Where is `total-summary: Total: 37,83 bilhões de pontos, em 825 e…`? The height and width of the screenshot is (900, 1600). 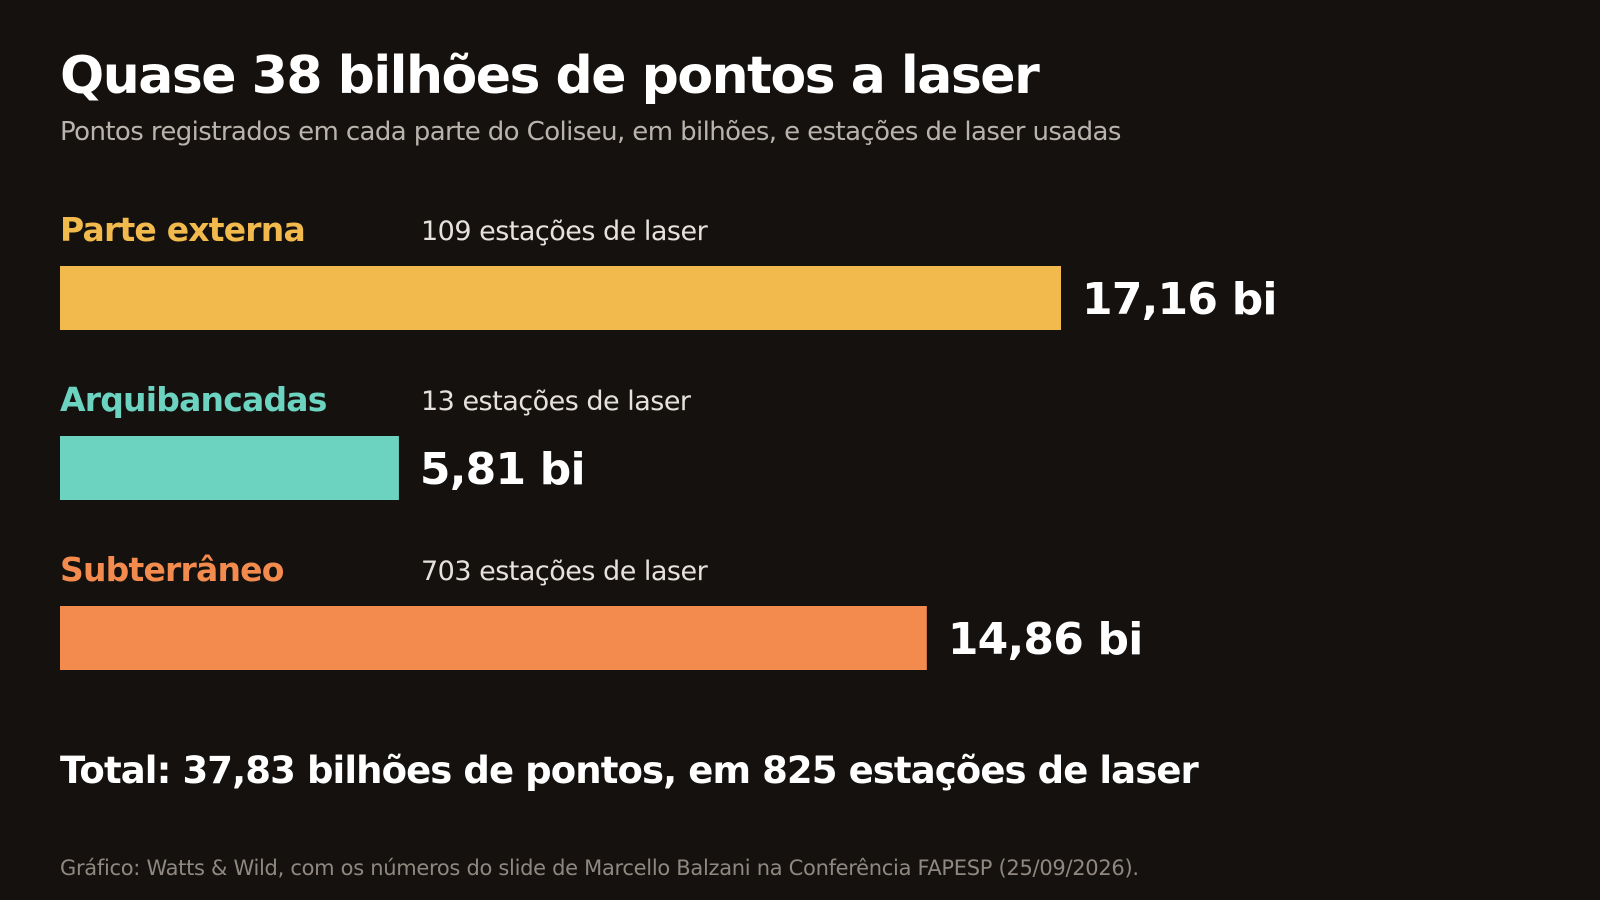 total-summary: Total: 37,83 bilhões de pontos, em 825 e… is located at coordinates (629, 770).